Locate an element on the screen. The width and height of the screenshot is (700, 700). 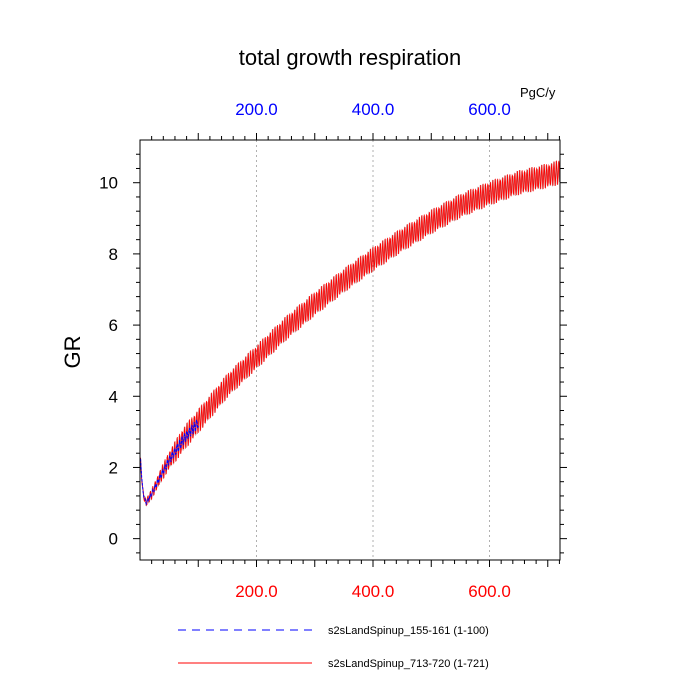
legend-label-155-161: s2sLandSpinup_155-161 (1-100) is located at coordinates (408, 631).